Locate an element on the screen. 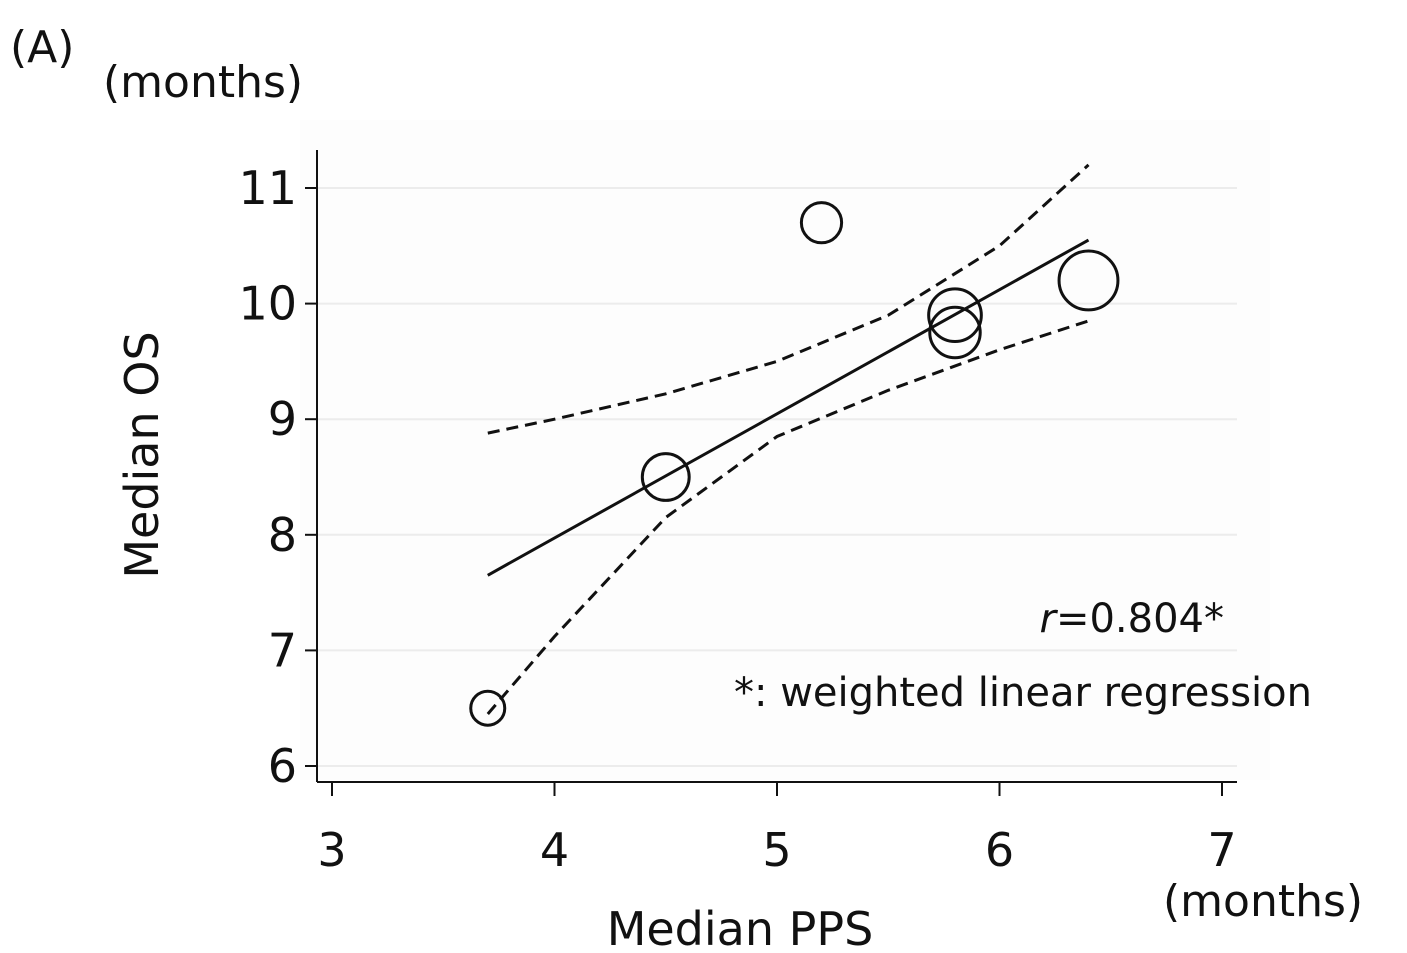 This screenshot has width=1407, height=953. x-axis-title: Median PPS is located at coordinates (740, 927).